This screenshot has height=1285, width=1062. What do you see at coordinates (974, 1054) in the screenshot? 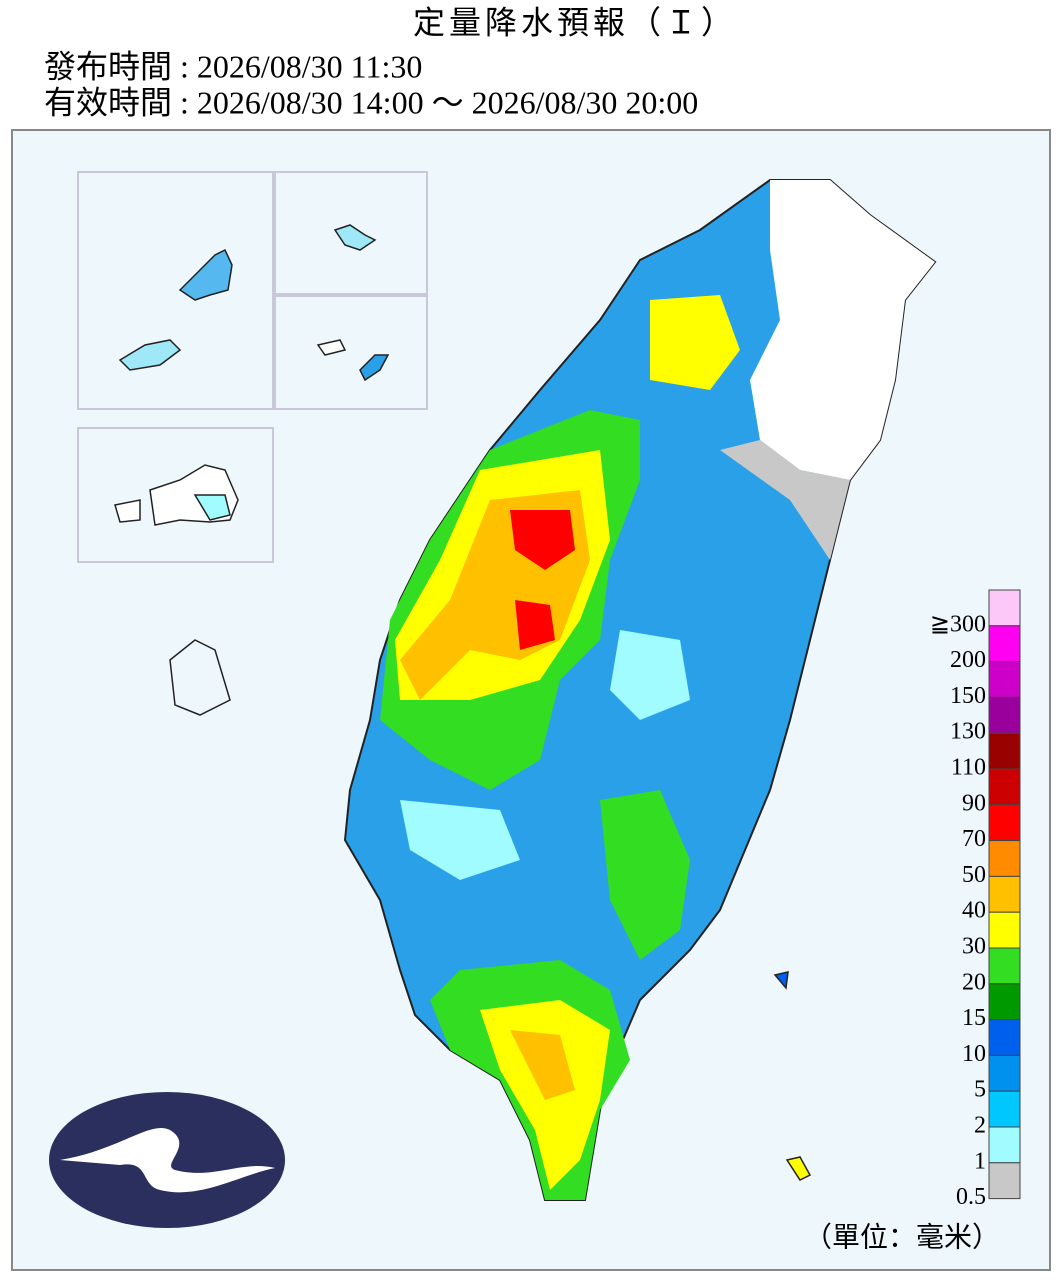
I see `legend-label: 10` at bounding box center [974, 1054].